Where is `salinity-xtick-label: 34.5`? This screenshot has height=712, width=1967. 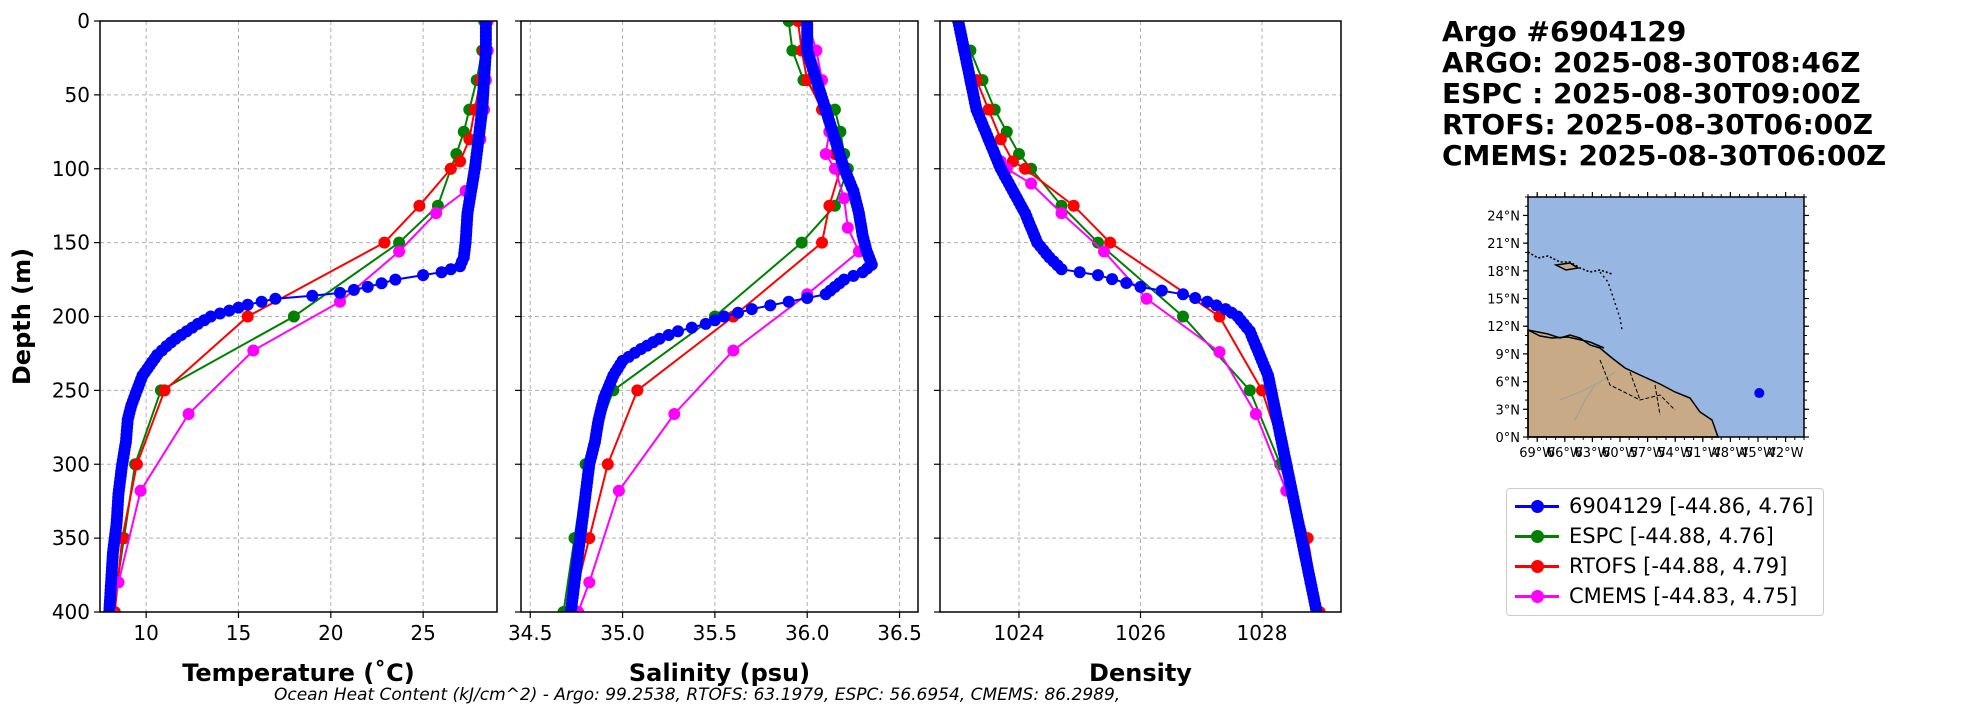
salinity-xtick-label: 34.5 is located at coordinates (530, 633).